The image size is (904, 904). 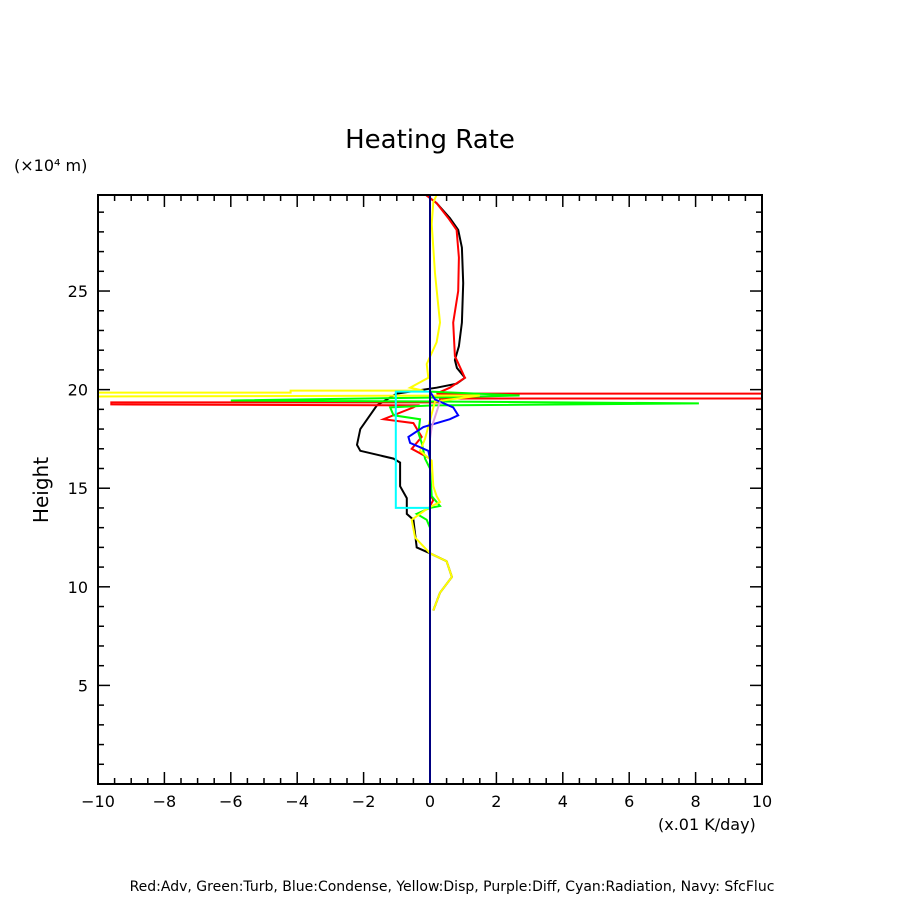 I want to click on x-tick-label: 6, so click(x=629, y=801).